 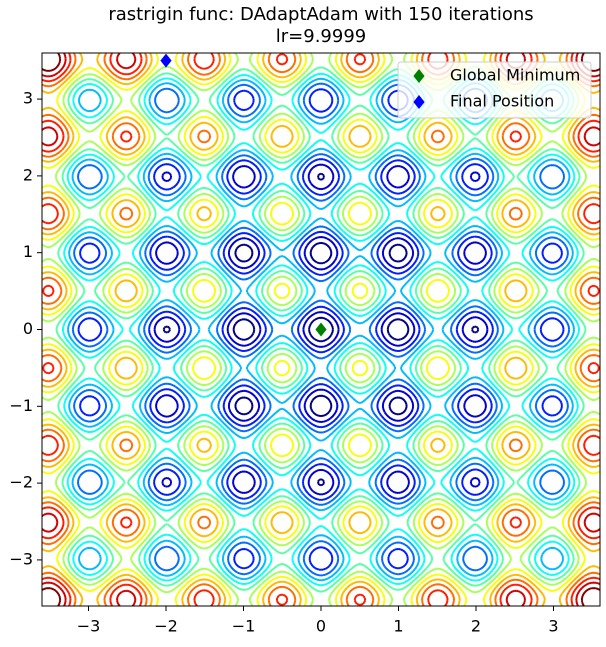 I want to click on y-tick-label: 1, so click(x=28, y=251).